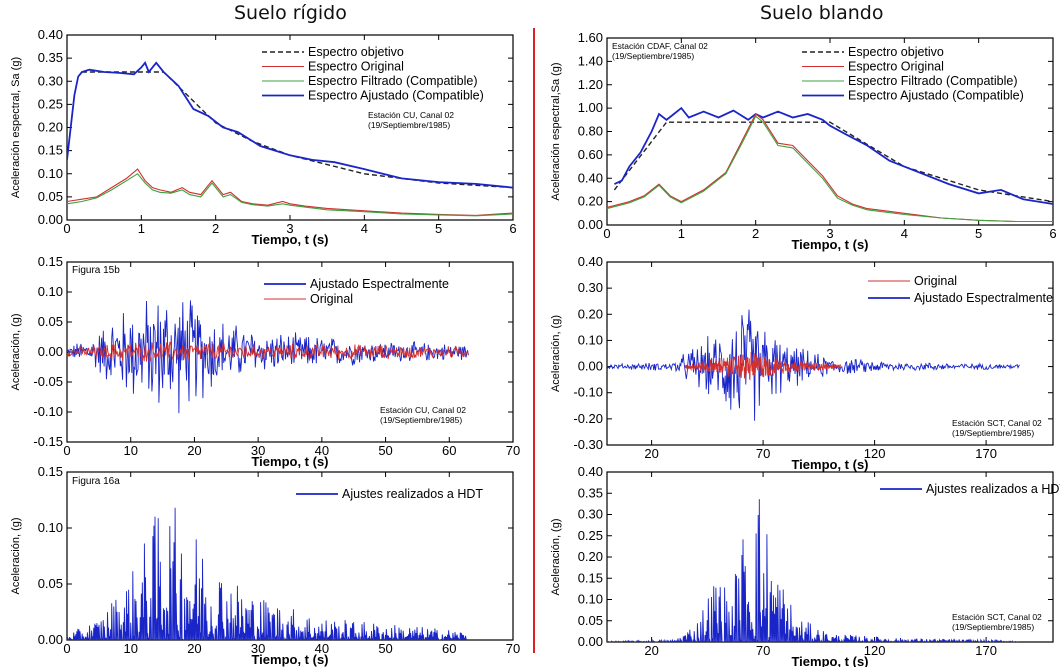 This screenshot has width=1060, height=667. What do you see at coordinates (66, 228) in the screenshot?
I see `x-tick-label: 0` at bounding box center [66, 228].